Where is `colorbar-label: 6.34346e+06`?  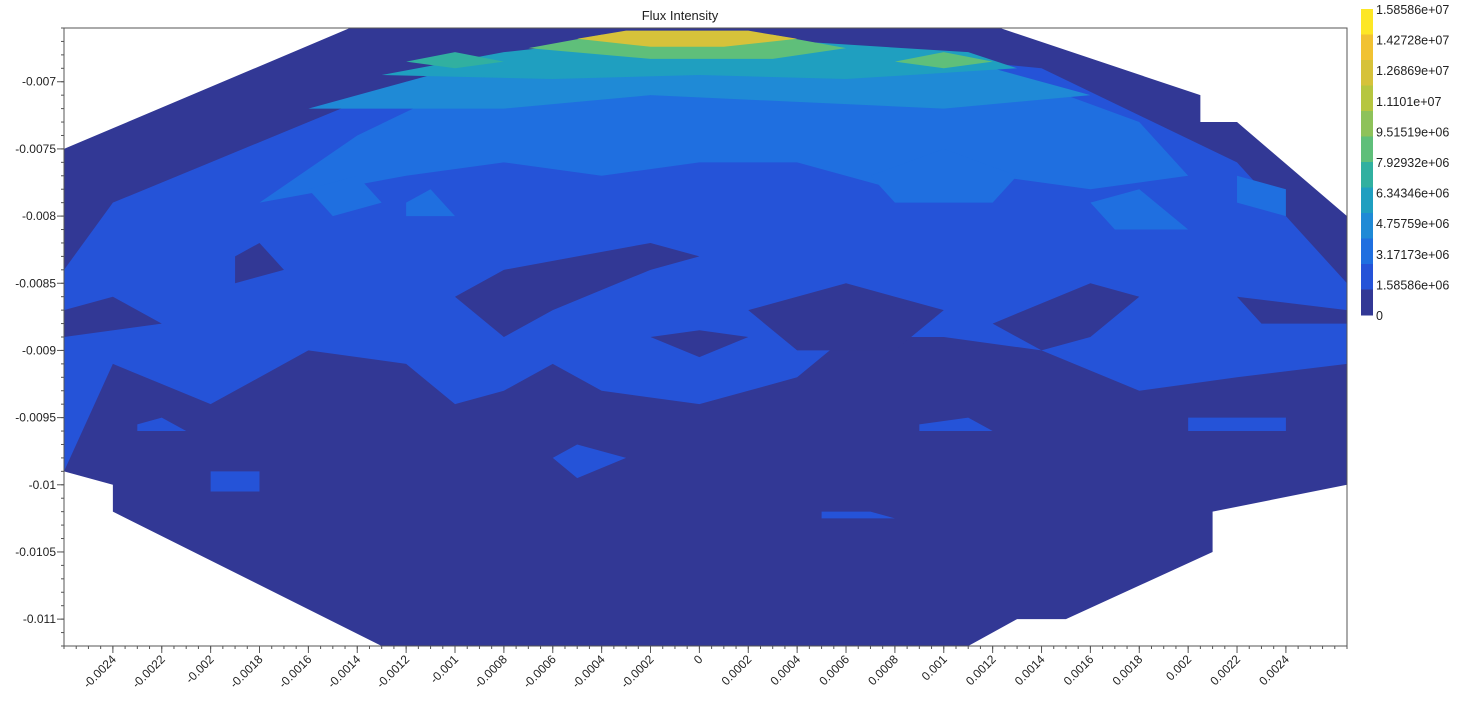
colorbar-label: 6.34346e+06 is located at coordinates (1412, 194).